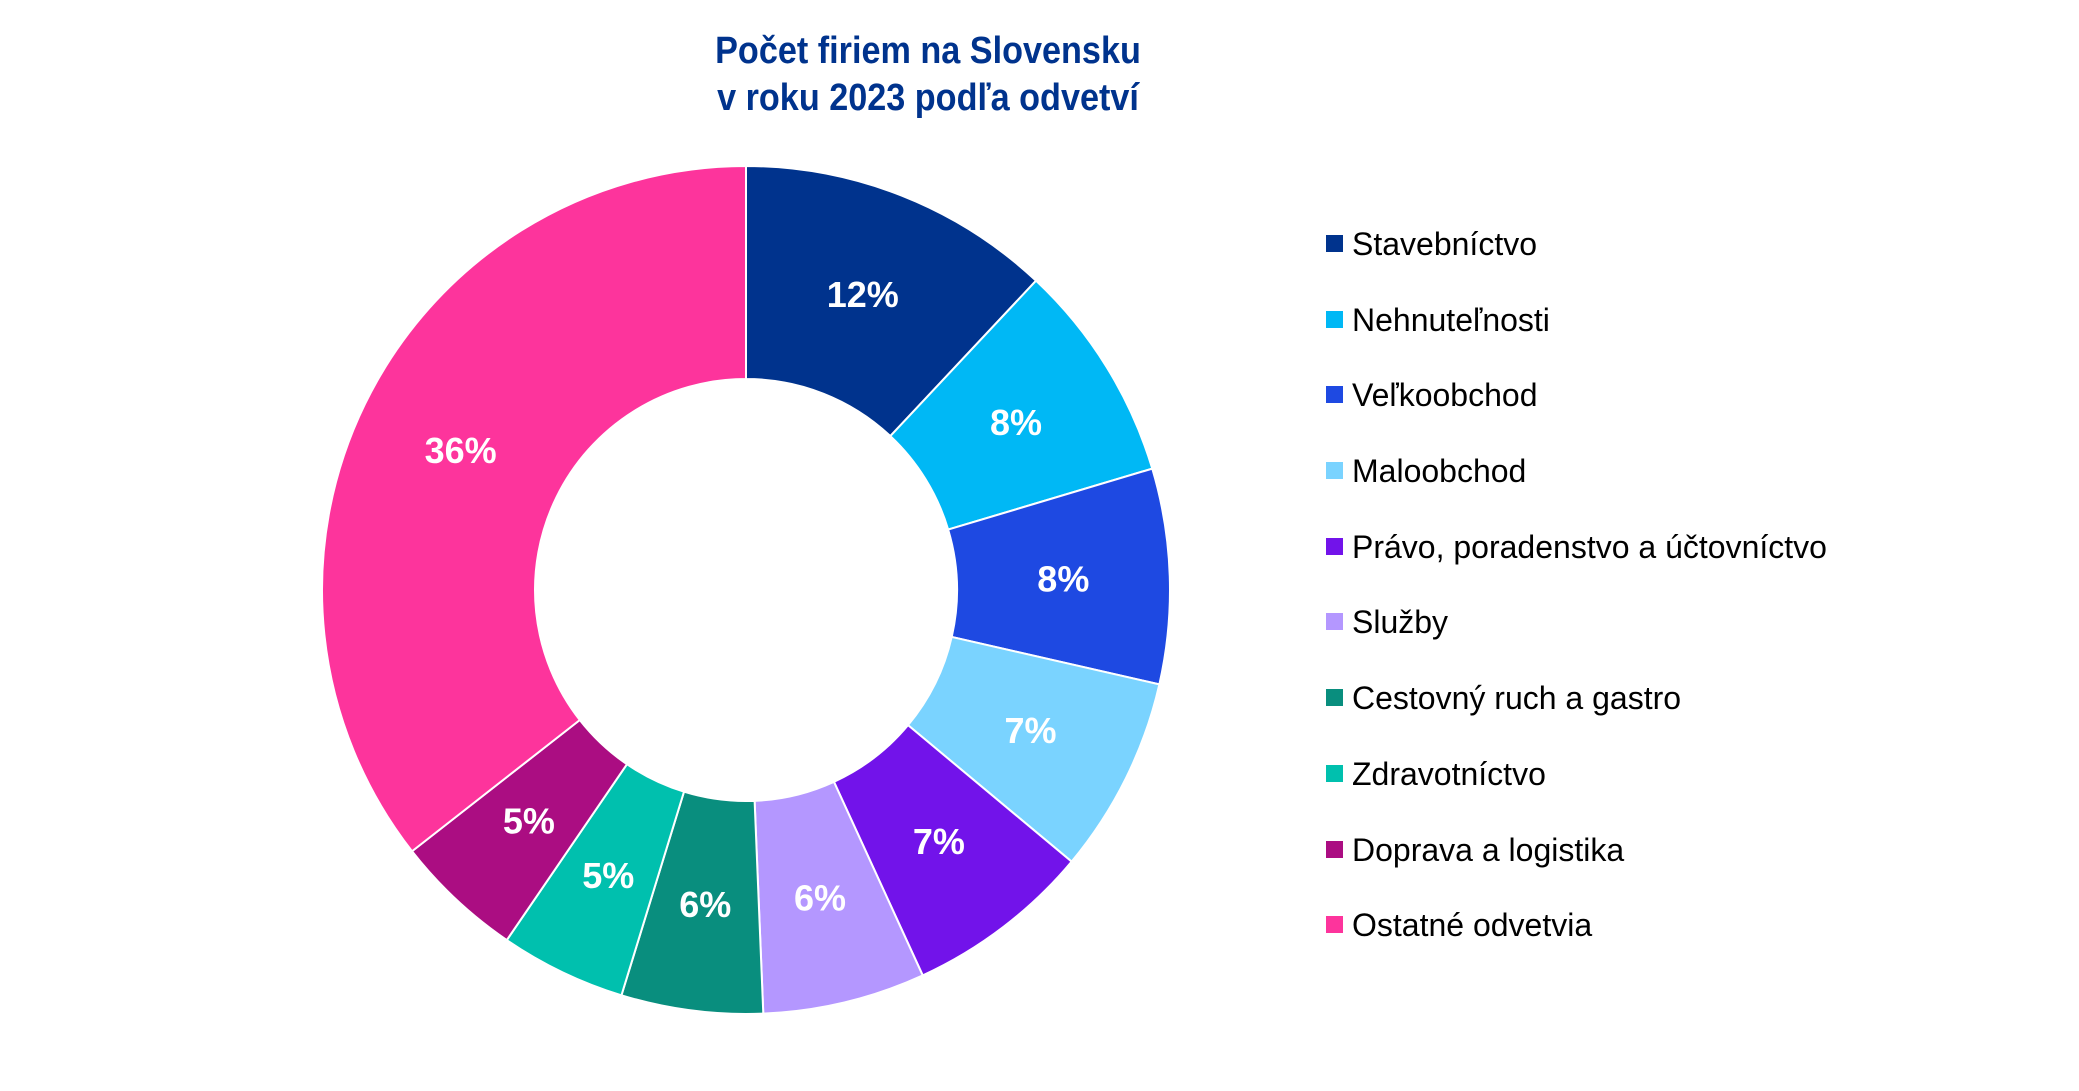 The image size is (2079, 1091). Describe the element at coordinates (1472, 925) in the screenshot. I see `legend-label: Ostatné odvetvia` at that location.